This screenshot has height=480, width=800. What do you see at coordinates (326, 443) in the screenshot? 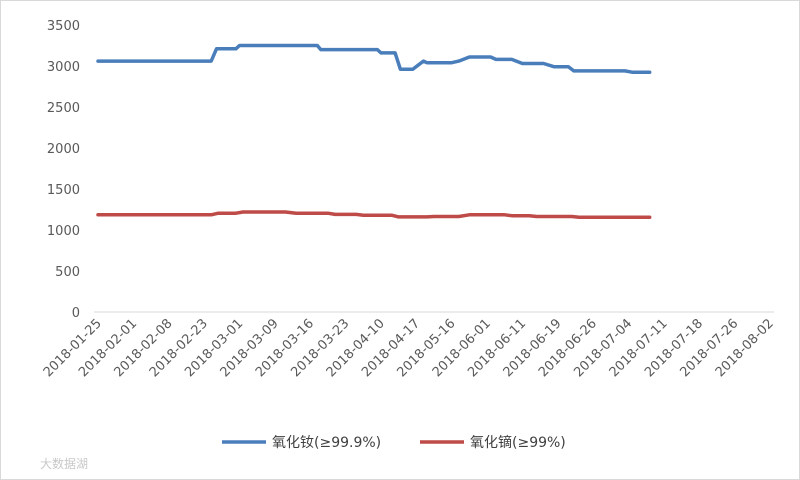
I see `legend-label-1: 氧化钕(≥99.9%)` at bounding box center [326, 443].